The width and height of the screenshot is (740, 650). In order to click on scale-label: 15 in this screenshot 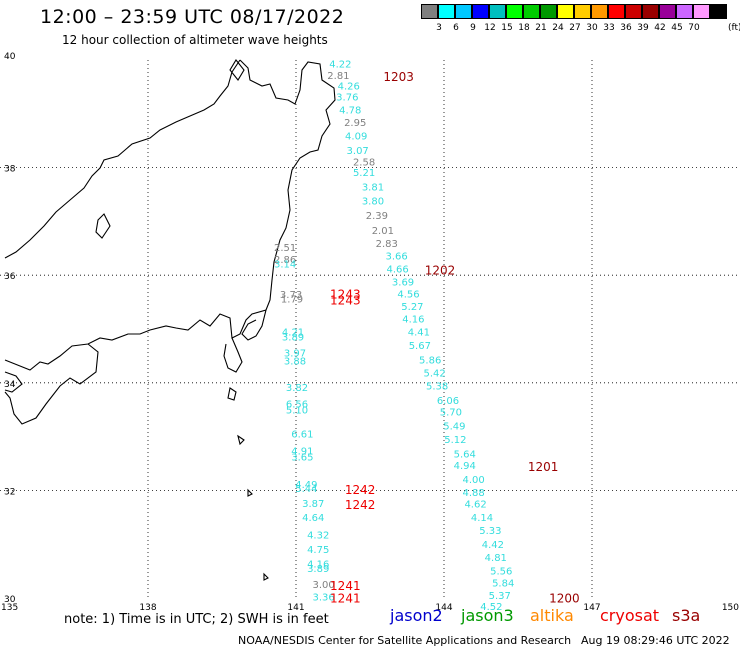, I will do `click(507, 28)`.